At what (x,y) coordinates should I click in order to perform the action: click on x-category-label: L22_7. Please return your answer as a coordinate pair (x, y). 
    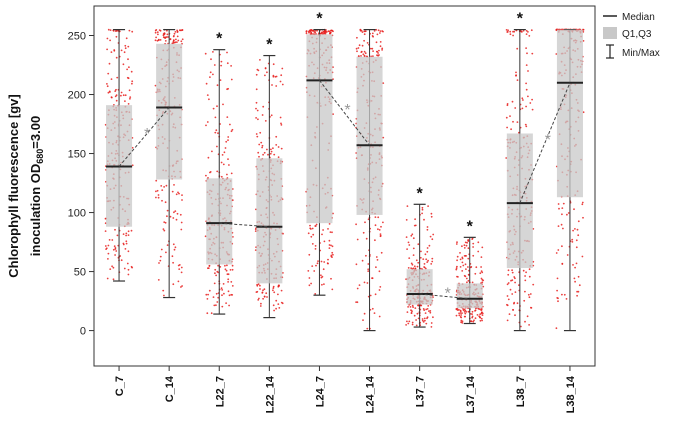
    Looking at the image, I should click on (220, 391).